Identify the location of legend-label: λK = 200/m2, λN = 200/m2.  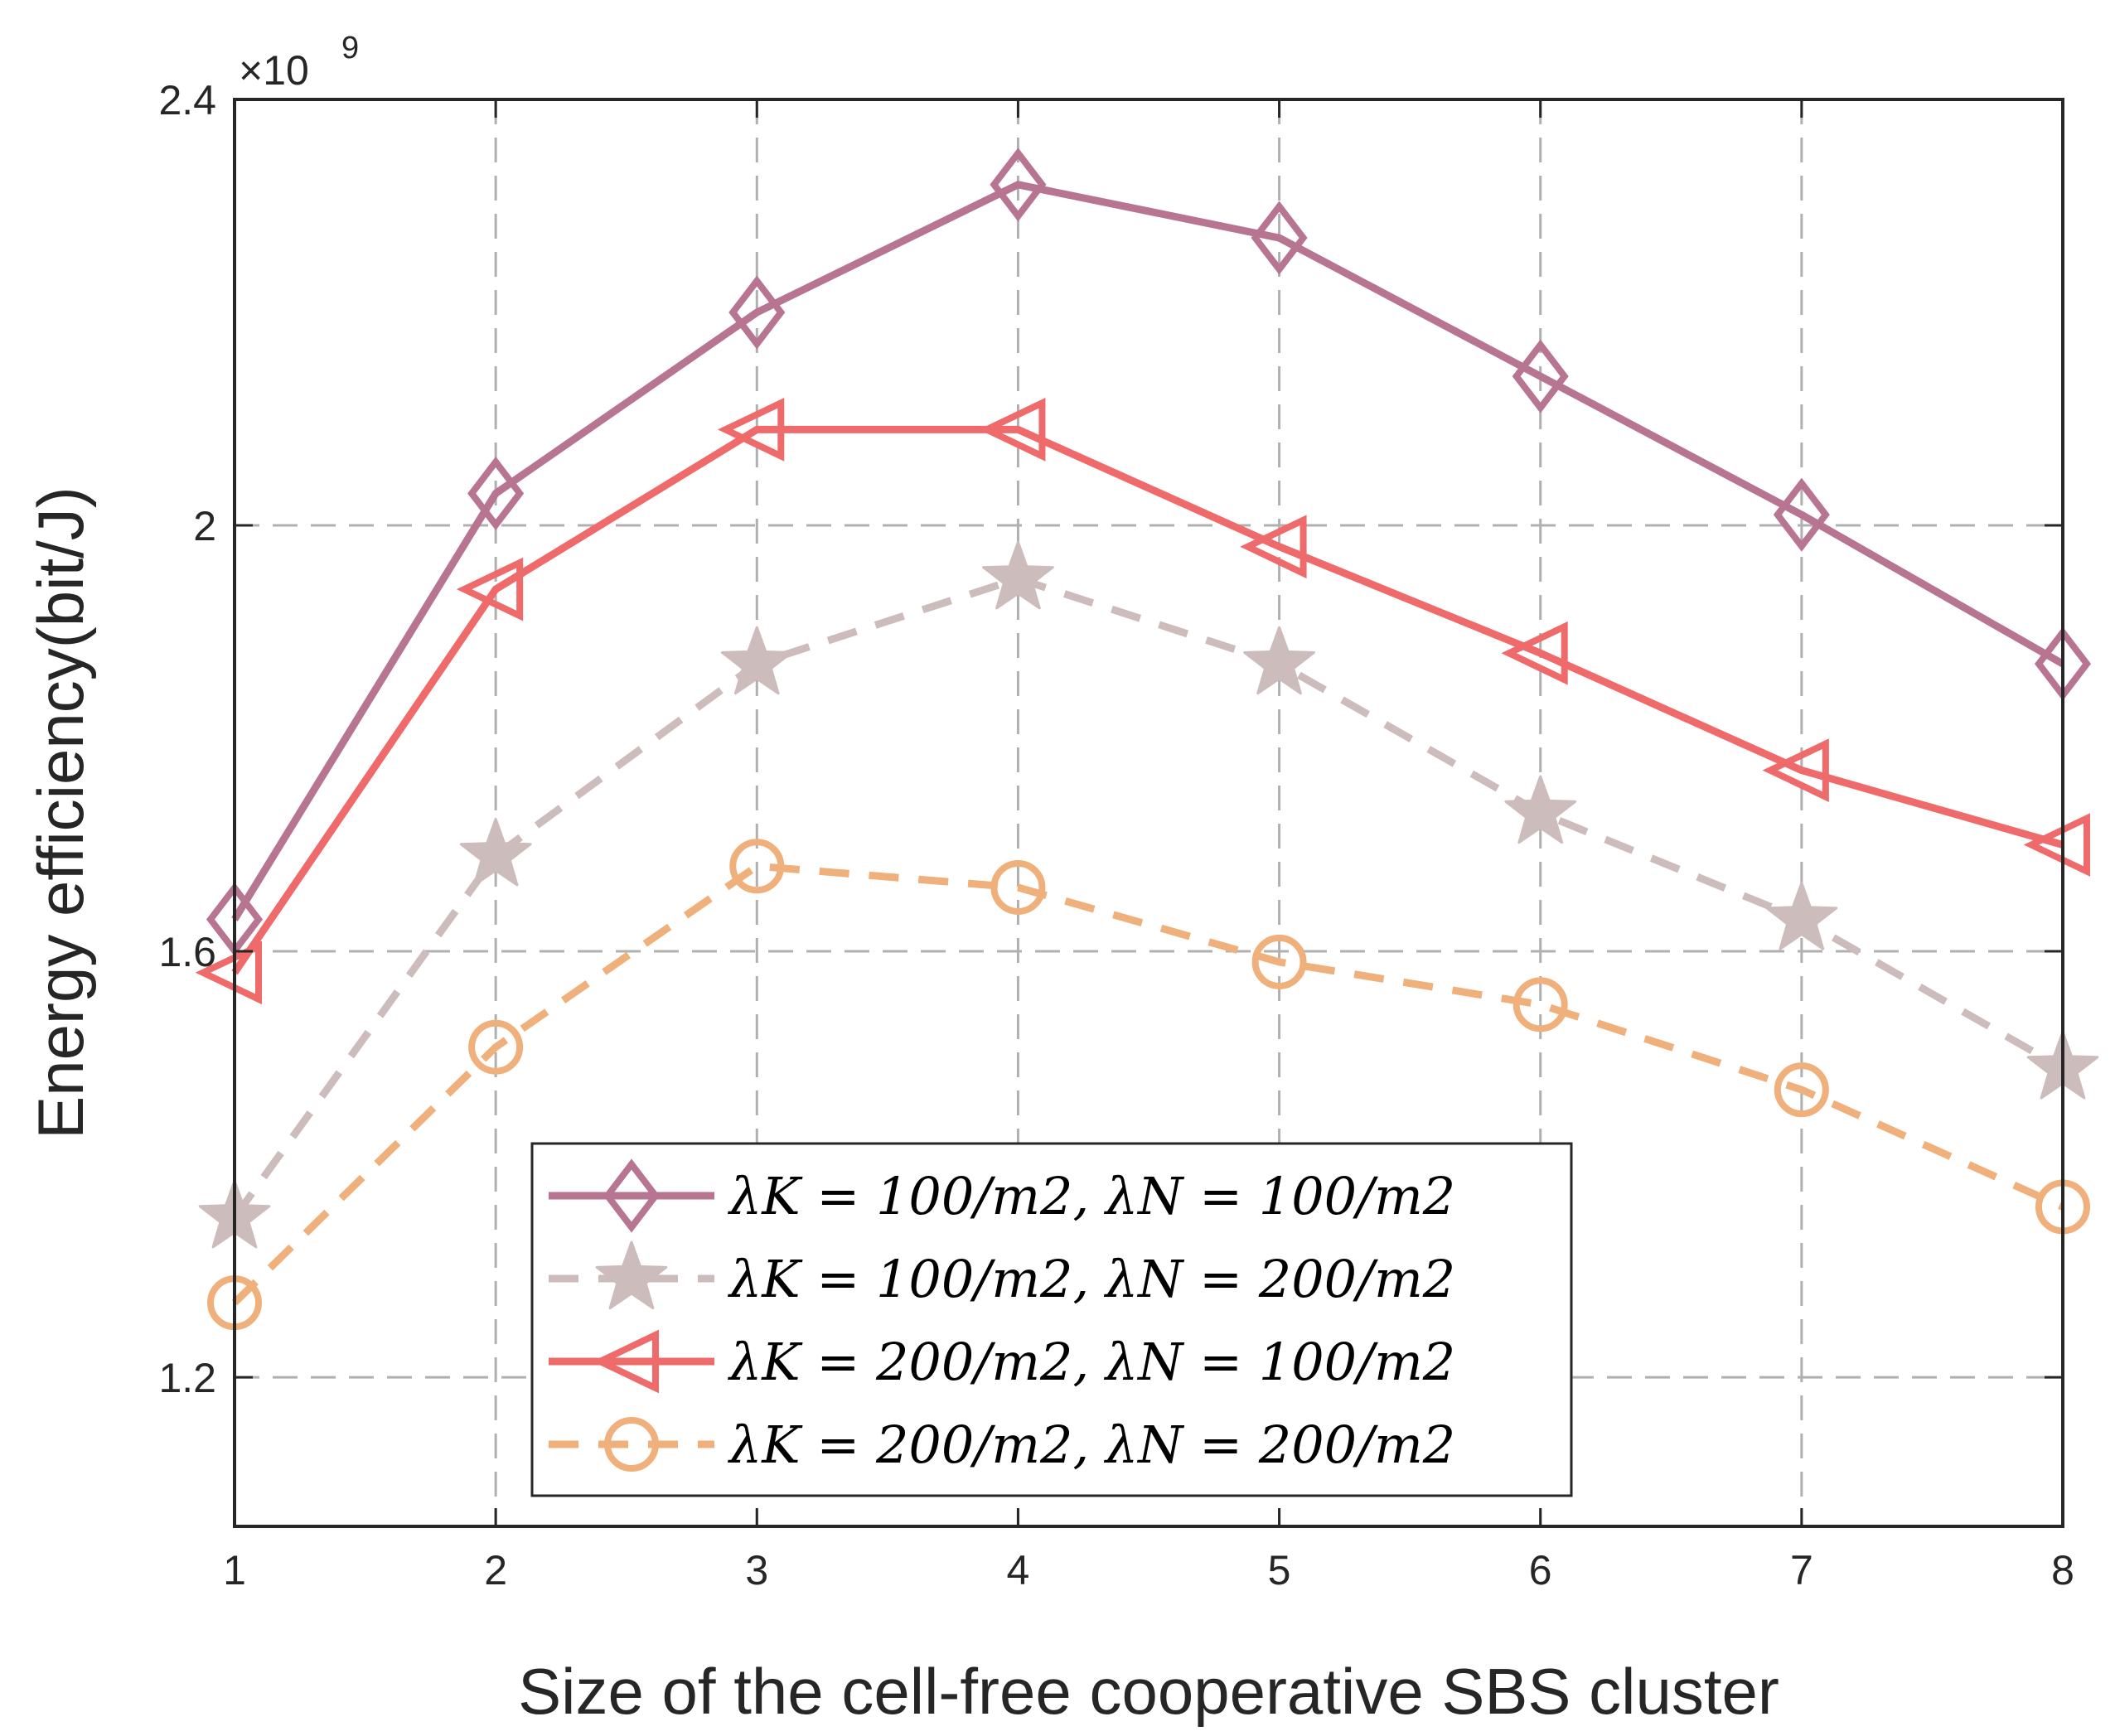
(1091, 1444).